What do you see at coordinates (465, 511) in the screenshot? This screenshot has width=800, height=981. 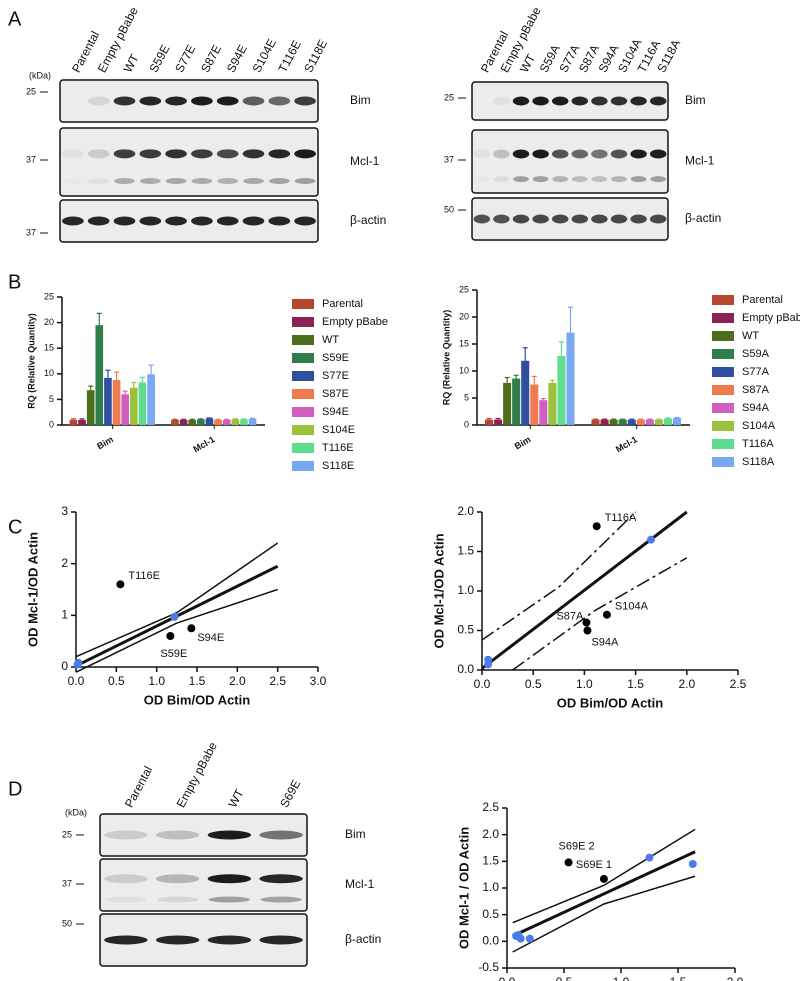 I see `y-tick-label: 2.0` at bounding box center [465, 511].